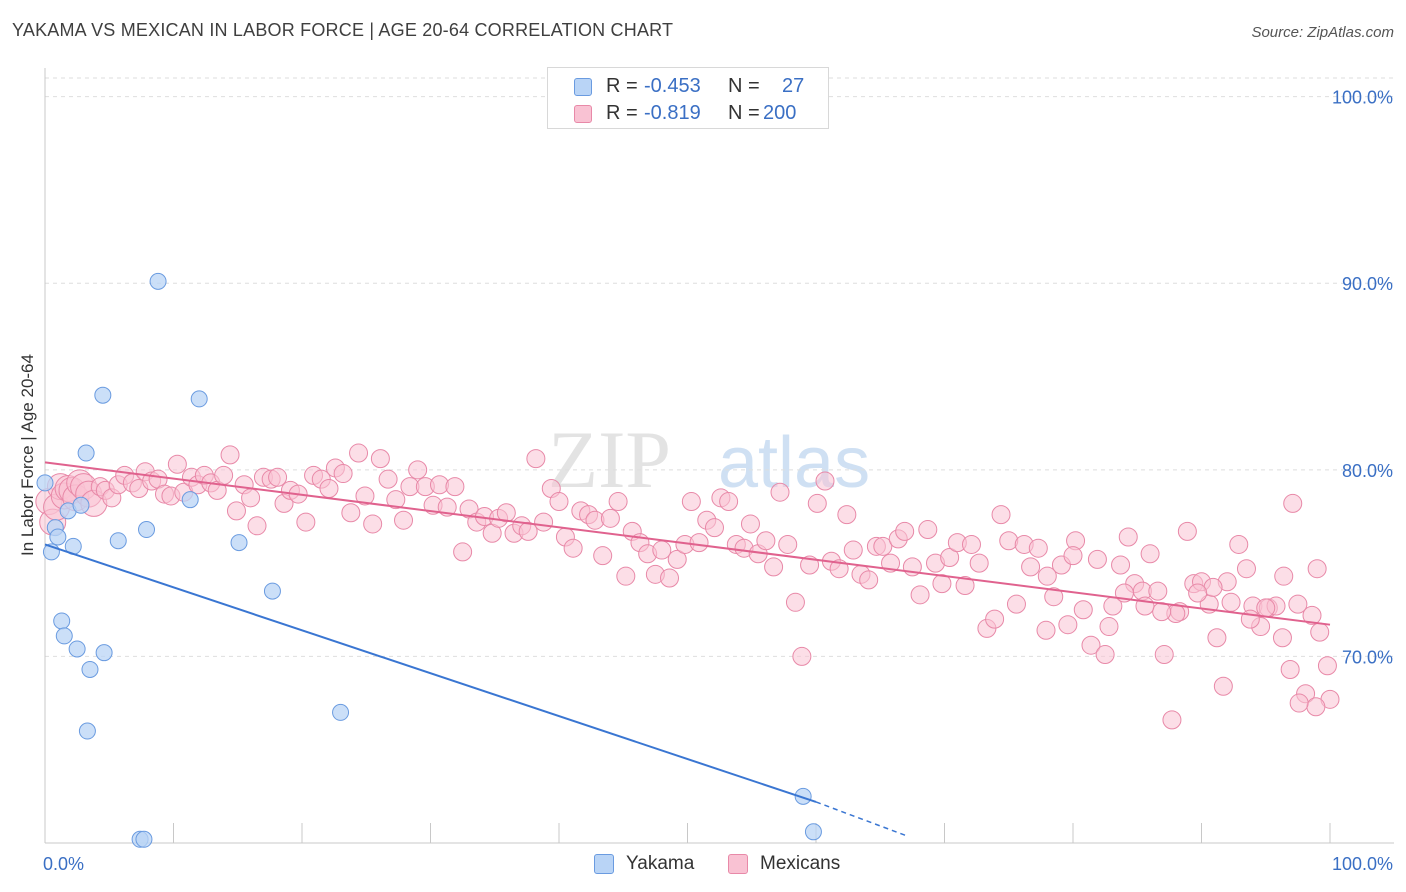  Describe the element at coordinates (1367, 657) in the screenshot. I see `y-tick-label: 70.0%` at that location.